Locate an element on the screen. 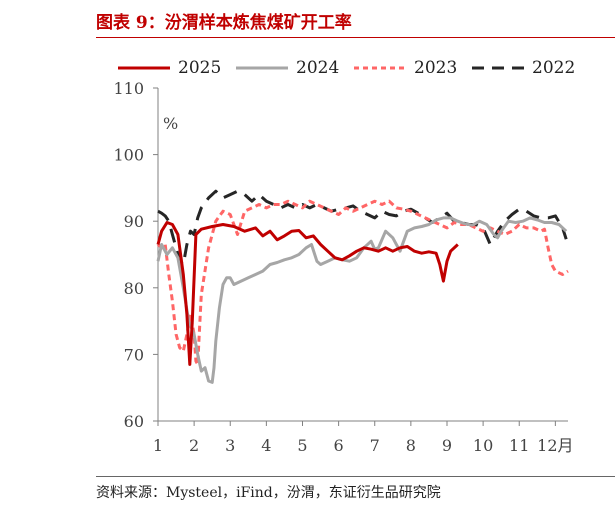  y-tick-label: 60 is located at coordinates (134, 421).